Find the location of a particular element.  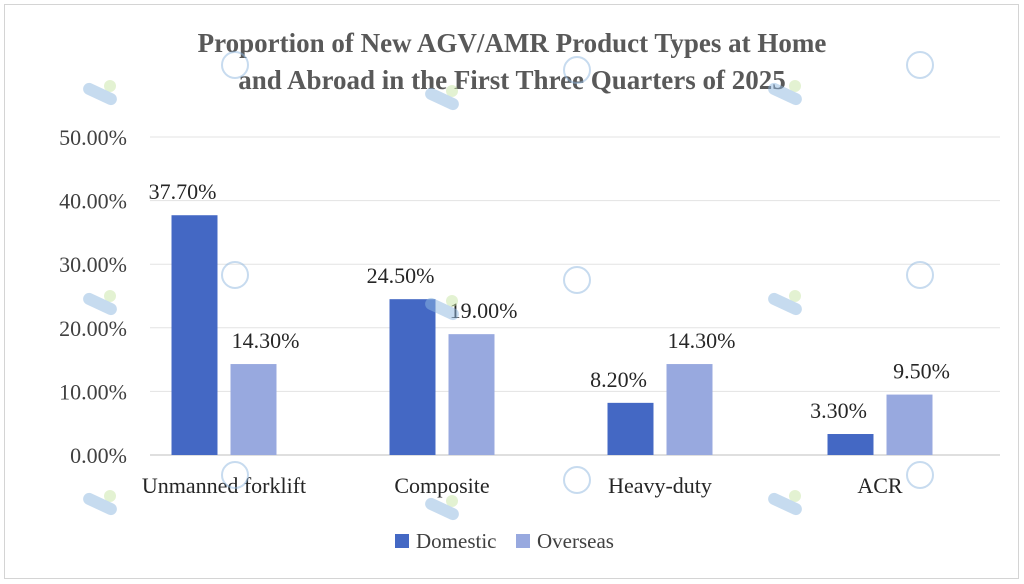

legend-label-domestic: Domestic is located at coordinates (456, 541).